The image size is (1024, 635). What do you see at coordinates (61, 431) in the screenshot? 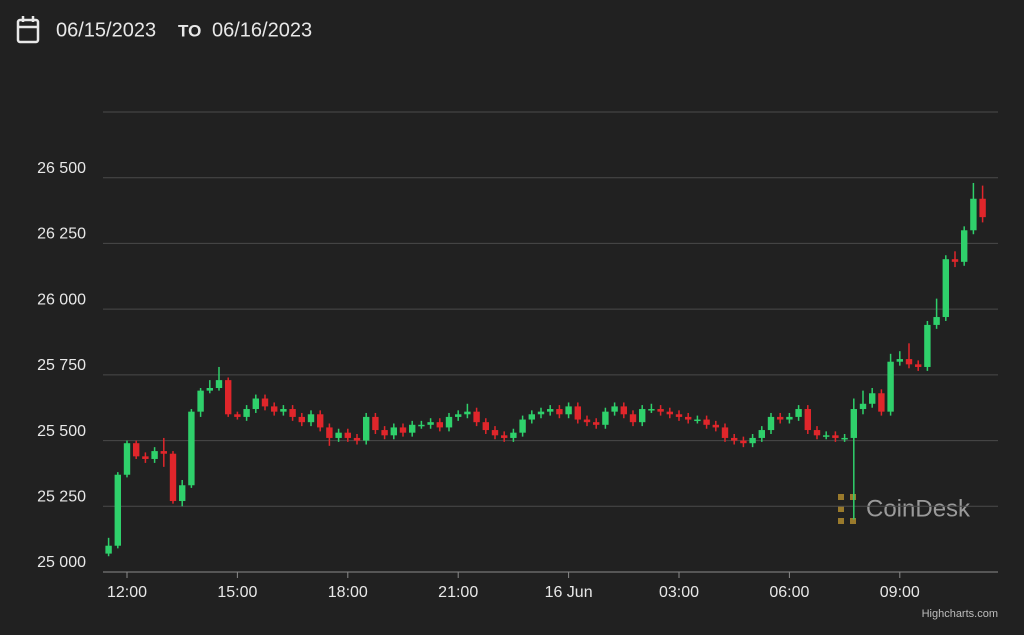
I see `y-tick-label: 25 500` at bounding box center [61, 431].